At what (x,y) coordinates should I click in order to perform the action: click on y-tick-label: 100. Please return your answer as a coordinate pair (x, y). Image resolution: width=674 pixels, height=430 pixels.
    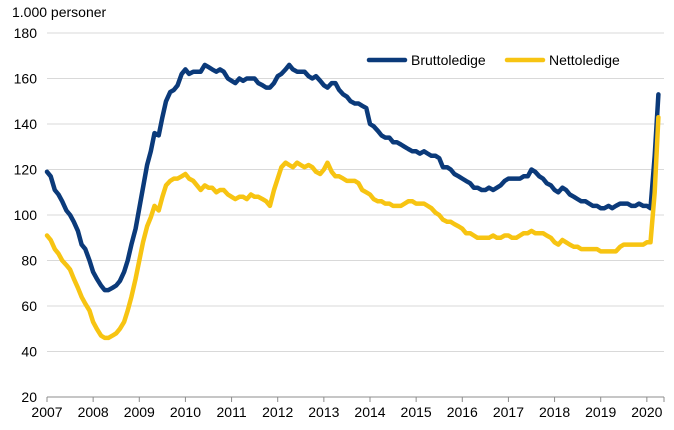
    Looking at the image, I should click on (26, 215).